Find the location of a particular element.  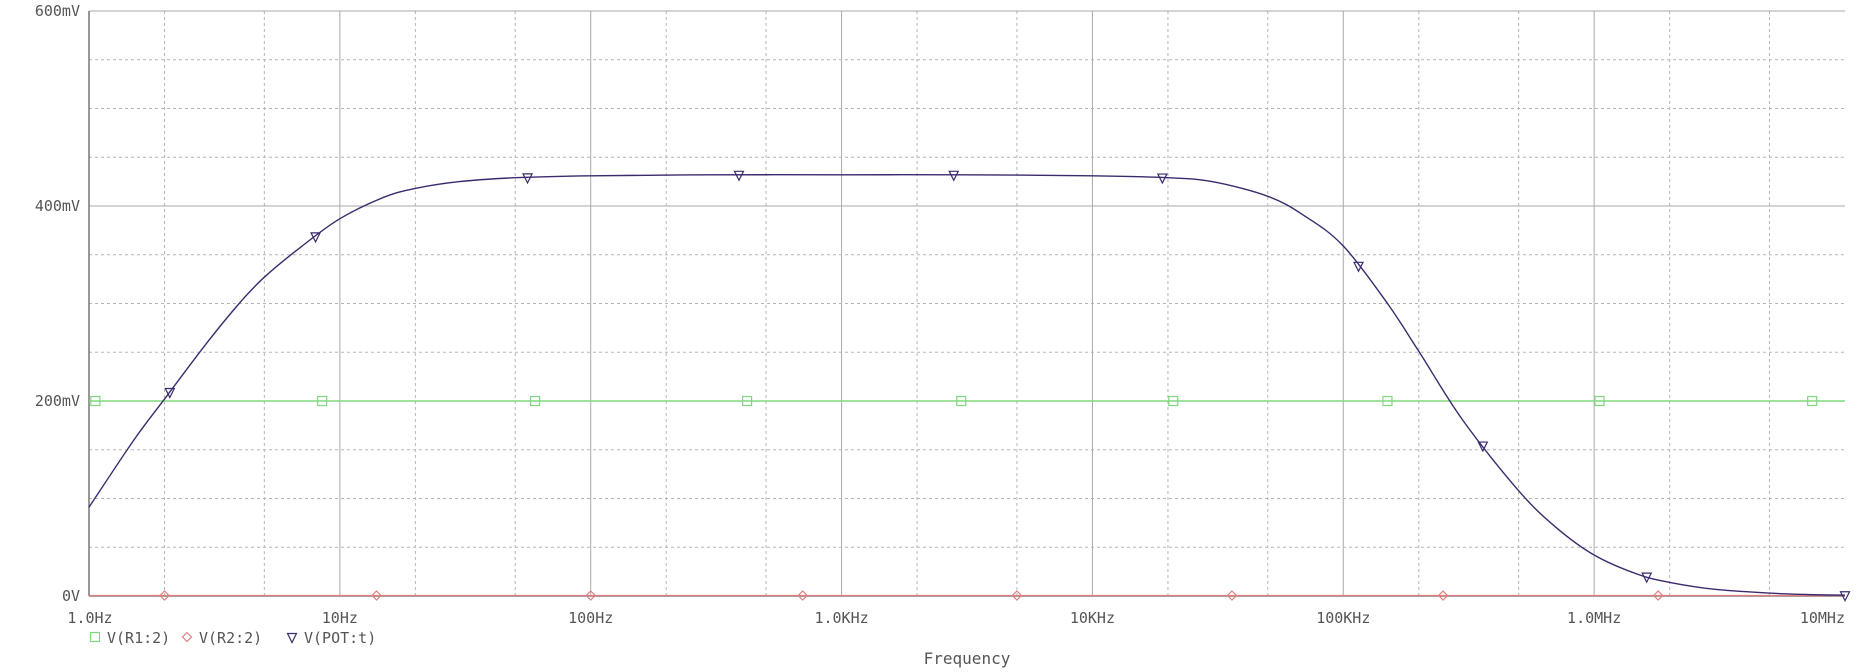

legend-item-v-pot-t: V(POT:t) is located at coordinates (331, 638).